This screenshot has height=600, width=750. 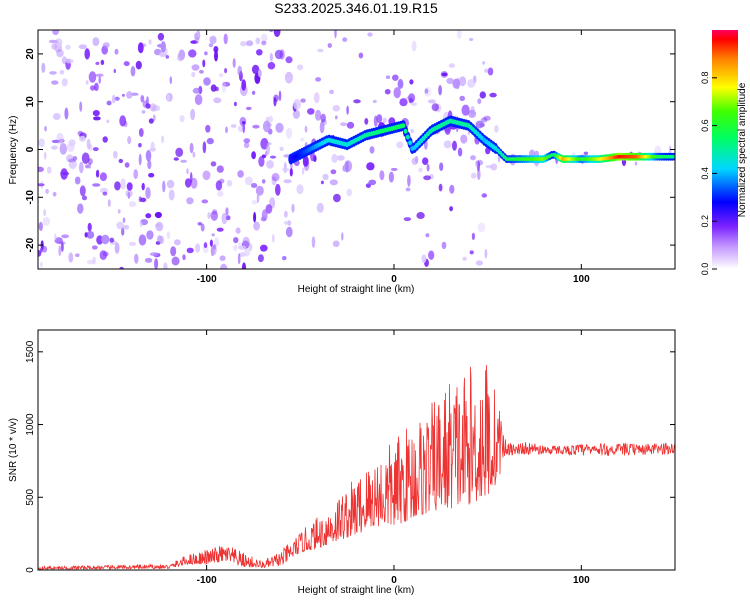 I want to click on snr-y-tick-label: 0, so click(x=30, y=570).